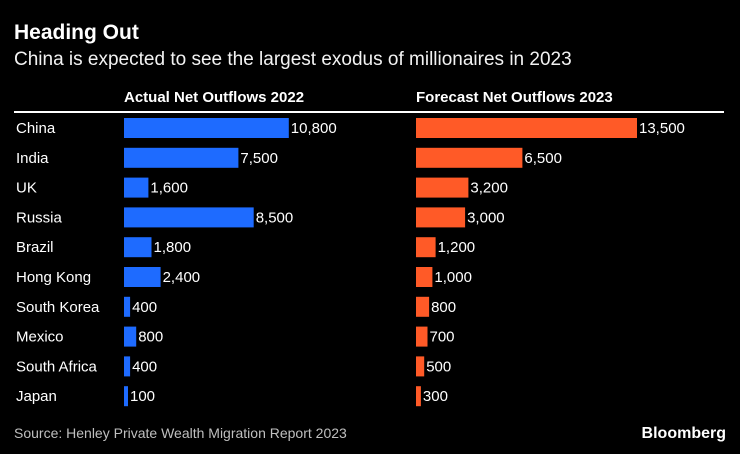 The width and height of the screenshot is (740, 454). What do you see at coordinates (206, 128) in the screenshot?
I see `bar-actual-china` at bounding box center [206, 128].